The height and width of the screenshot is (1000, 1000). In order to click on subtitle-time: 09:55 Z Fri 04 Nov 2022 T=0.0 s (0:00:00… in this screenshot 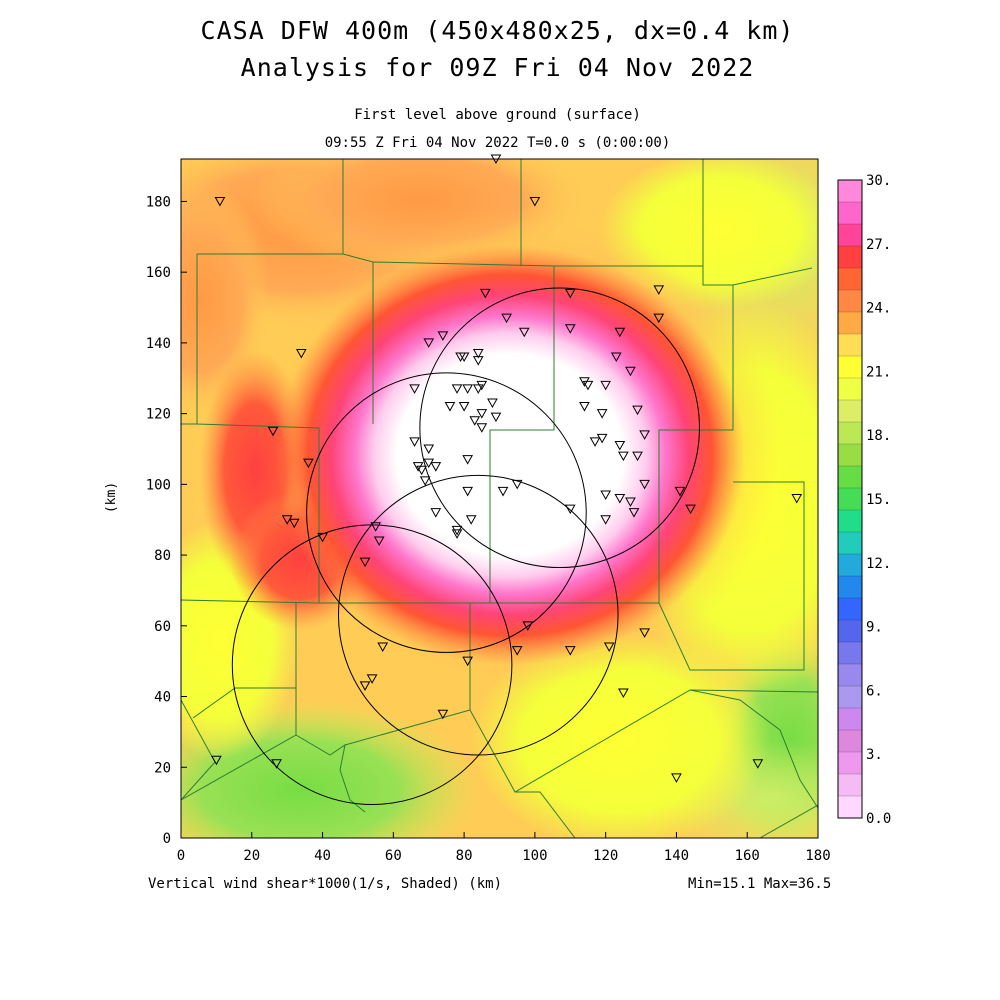, I will do `click(497, 143)`.